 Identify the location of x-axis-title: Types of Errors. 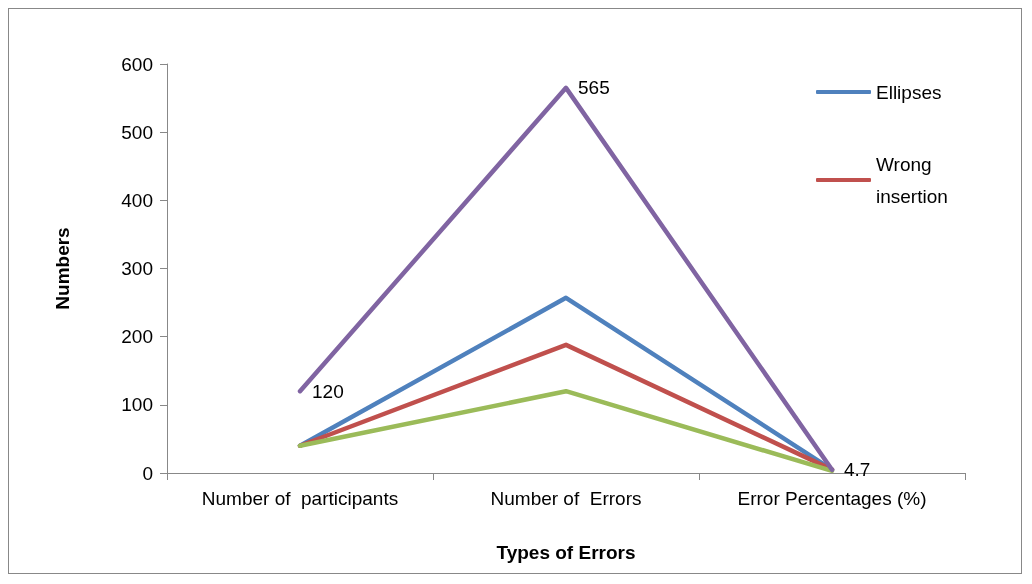
(566, 552).